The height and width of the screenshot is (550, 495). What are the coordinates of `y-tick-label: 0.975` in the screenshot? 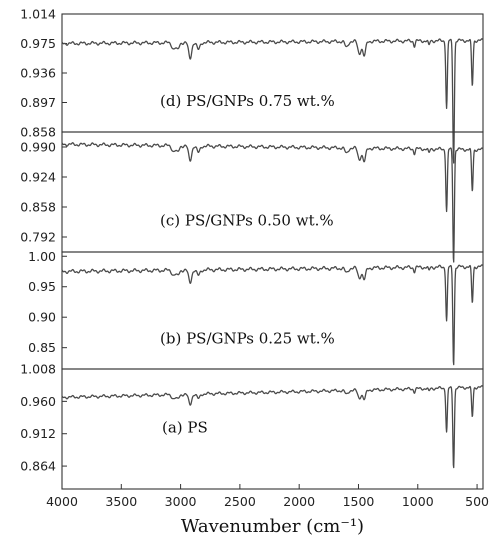 It's located at (38, 43).